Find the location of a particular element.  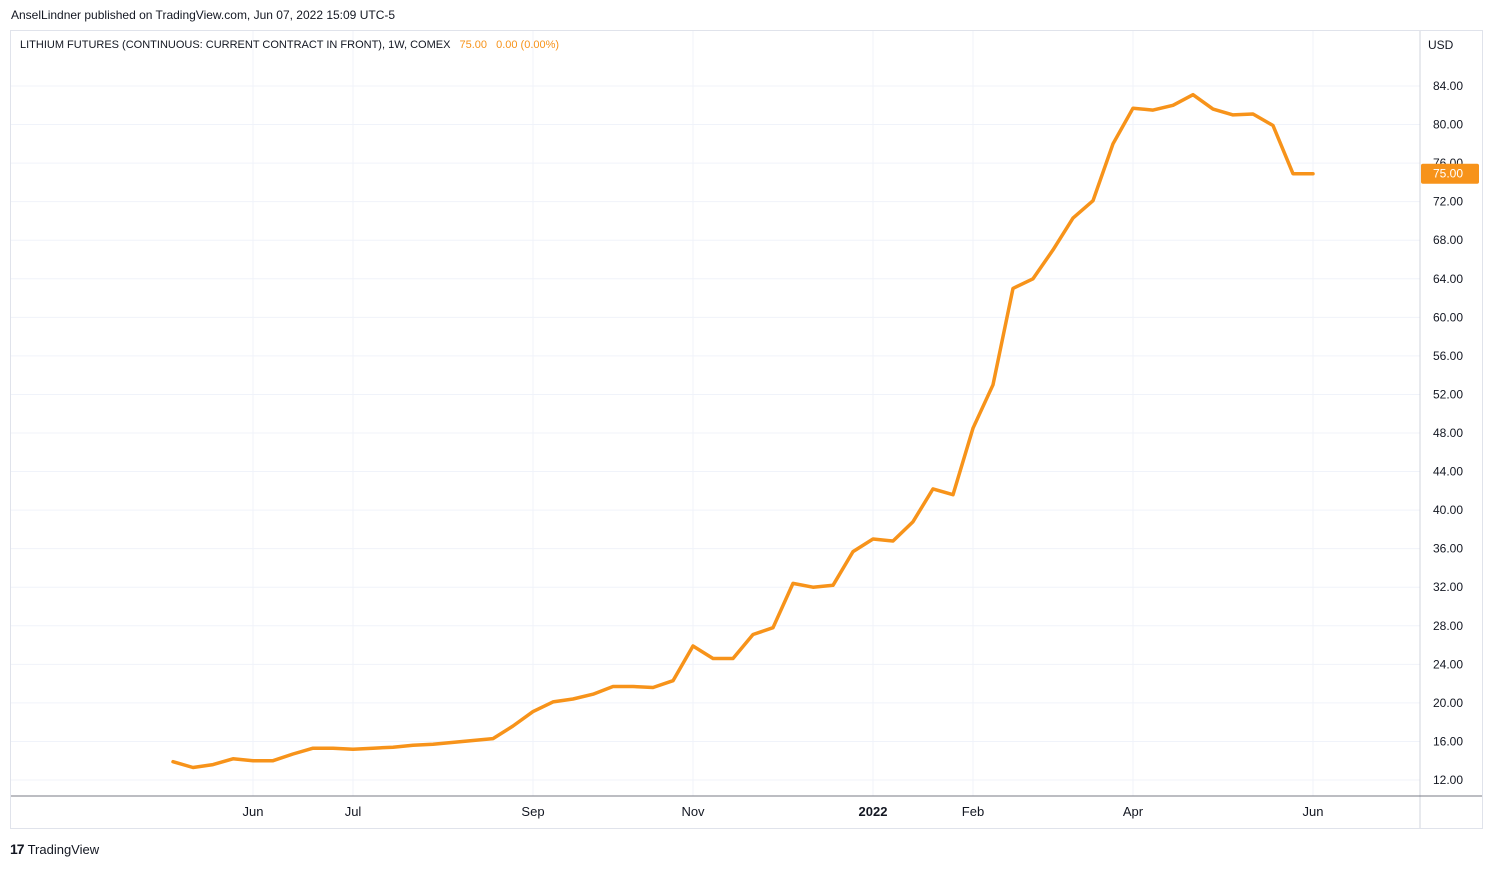

price-tick-label: 44.00 is located at coordinates (1448, 472).